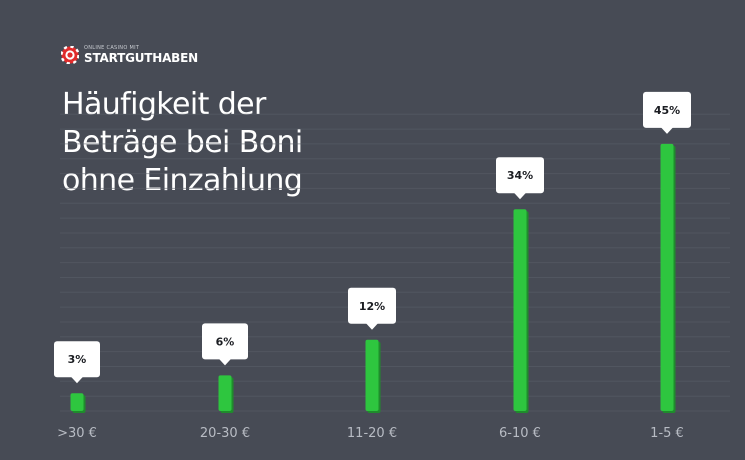  I want to click on data-label-callout: 45%, so click(667, 112).